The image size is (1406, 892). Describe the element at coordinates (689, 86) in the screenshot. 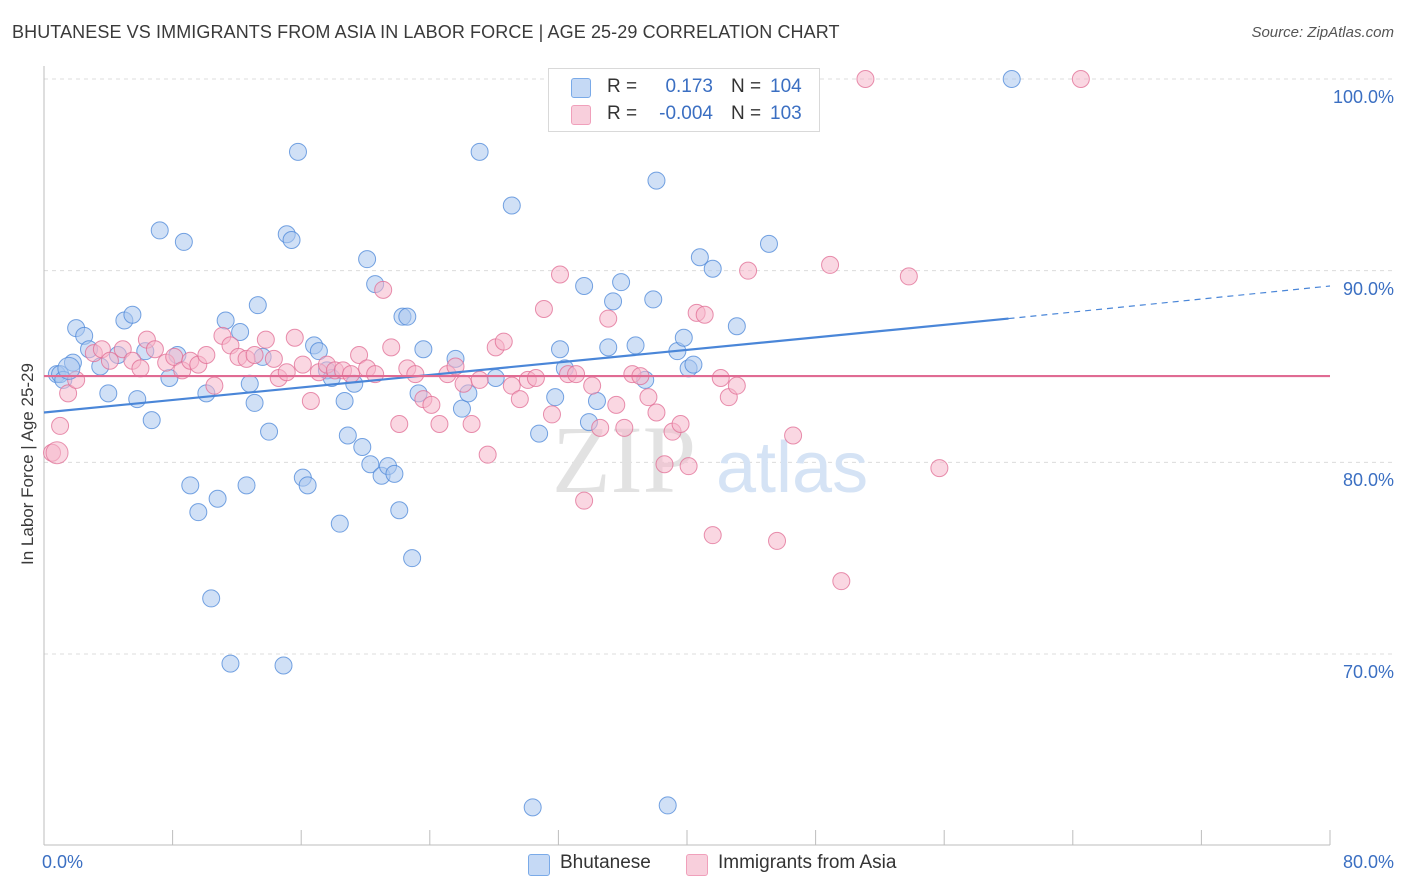

I see `legend-r-value: 0.173` at that location.